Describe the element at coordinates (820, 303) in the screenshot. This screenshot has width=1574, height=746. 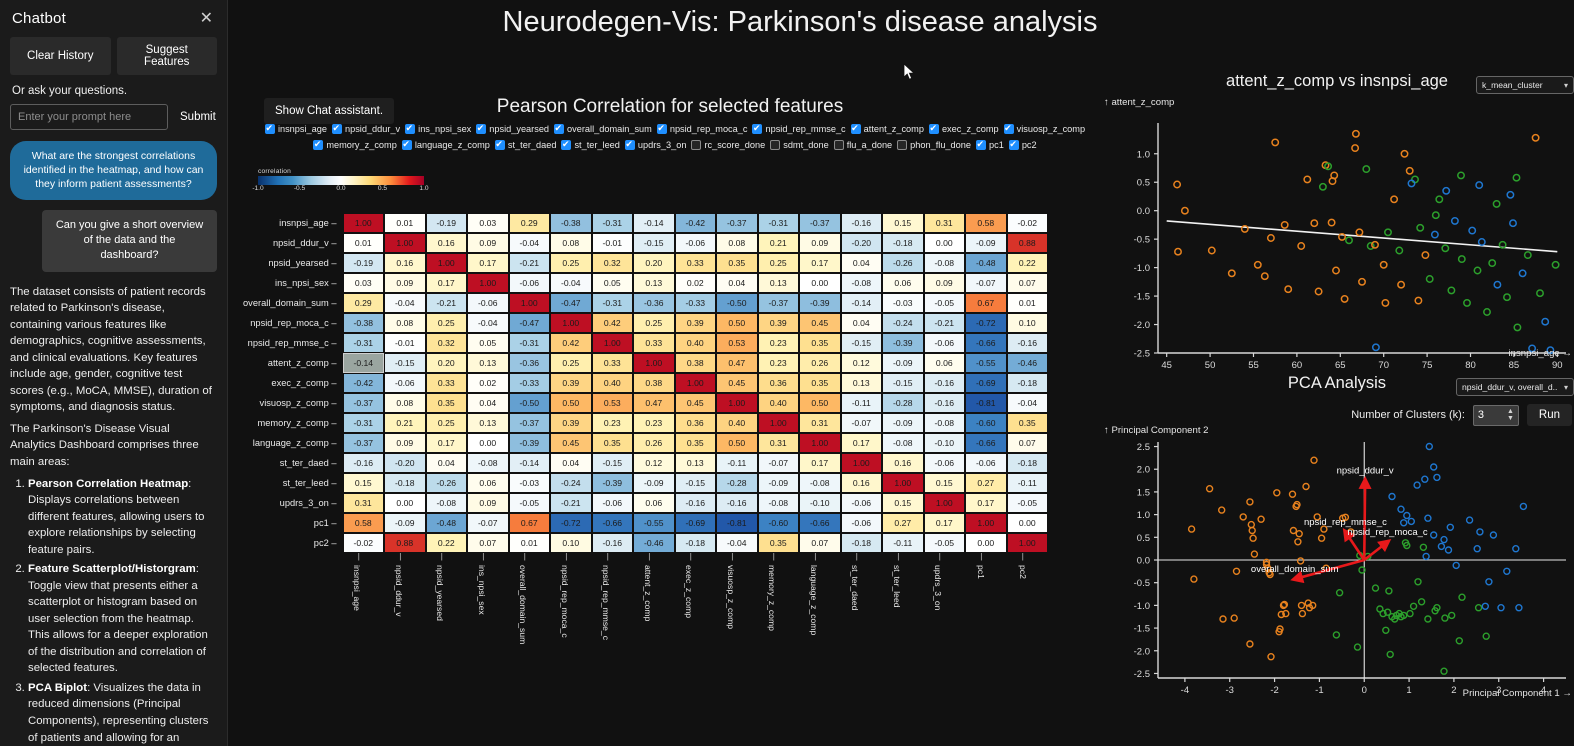
I see `heatmap-cell: -0.39` at that location.